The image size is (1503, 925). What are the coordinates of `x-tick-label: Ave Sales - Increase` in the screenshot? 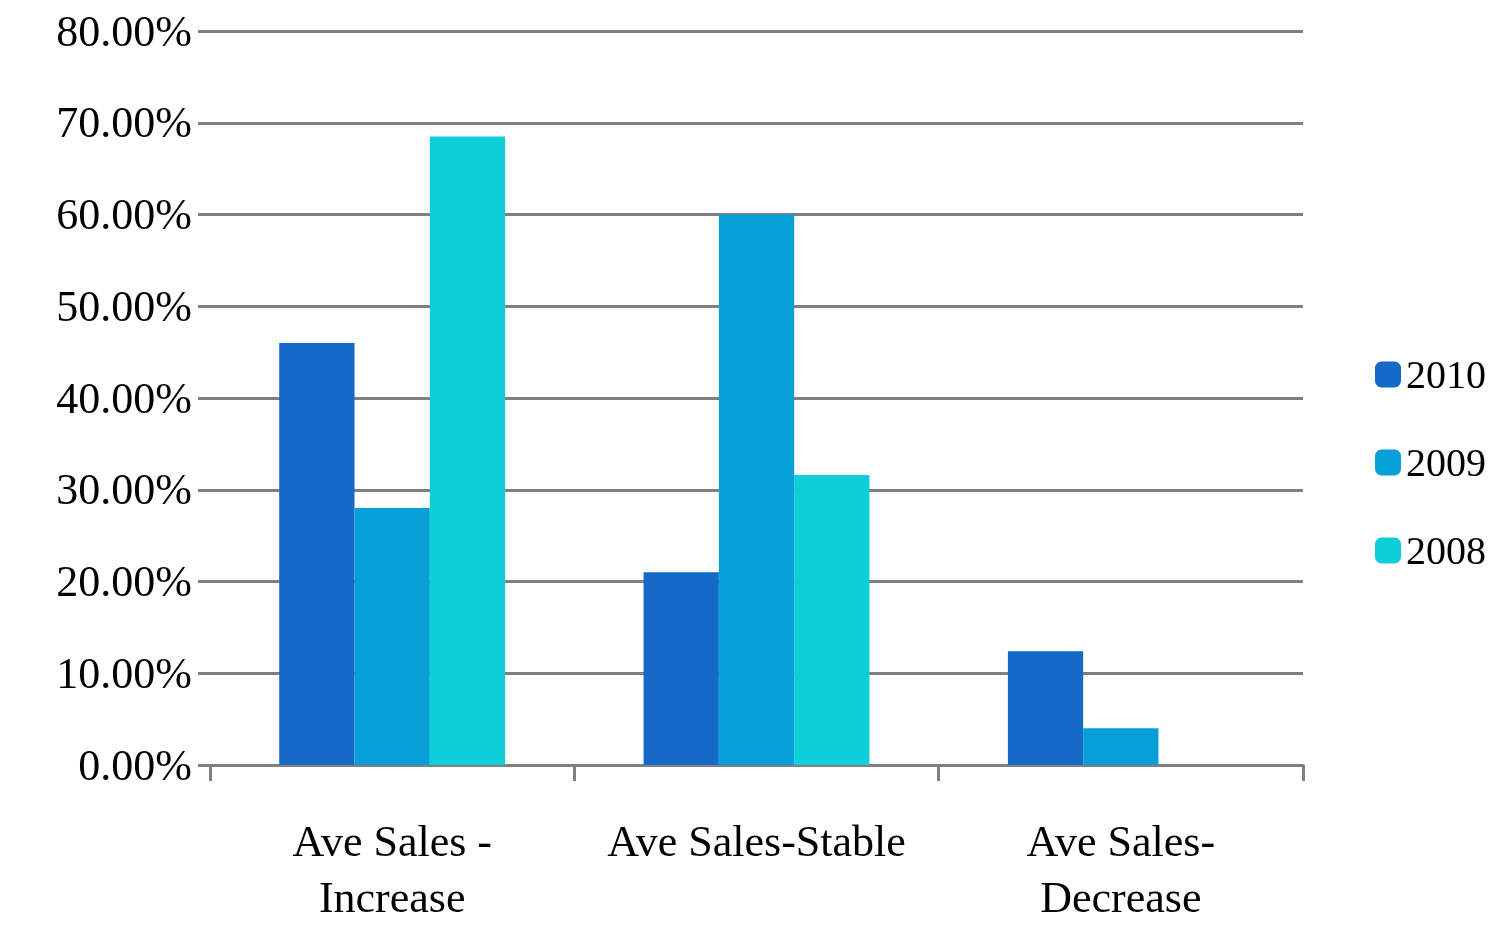 It's located at (392, 869).